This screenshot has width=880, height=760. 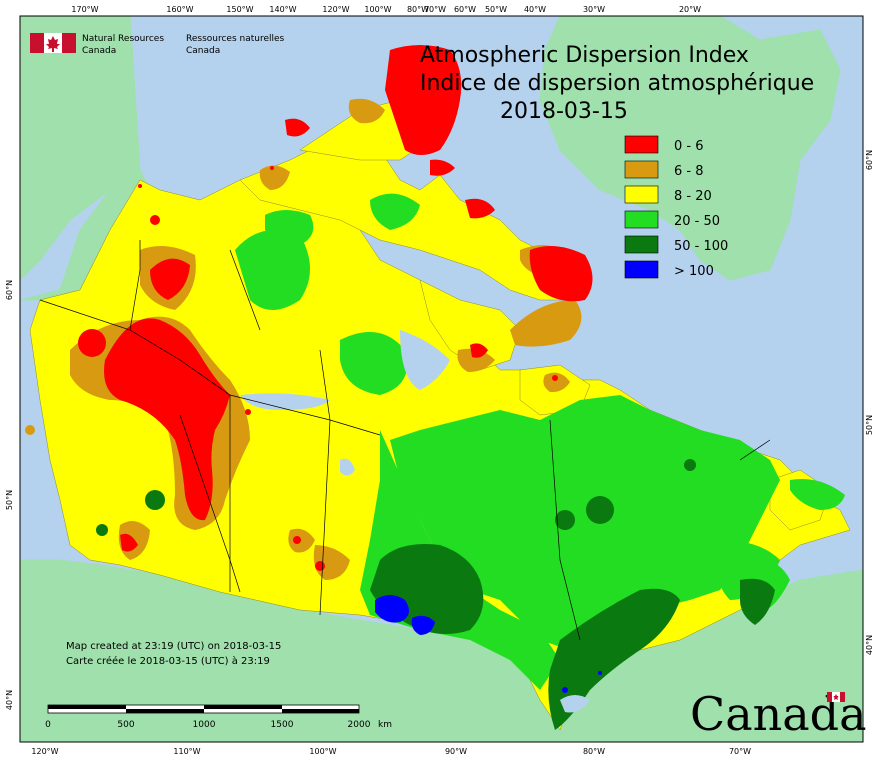 I want to click on scale-label: 0, so click(x=48, y=725).